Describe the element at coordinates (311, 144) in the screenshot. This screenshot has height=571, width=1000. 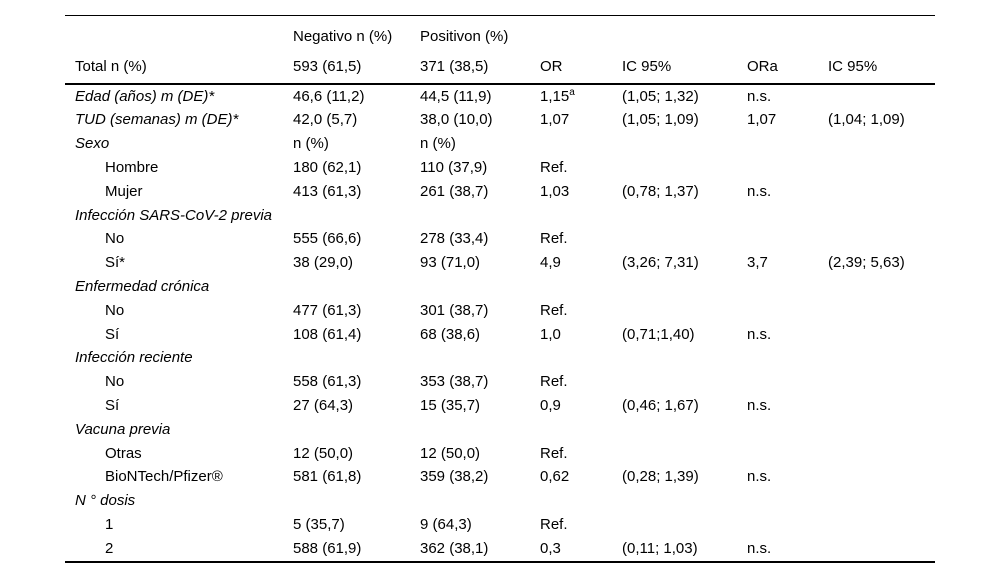
I see `cell-negativo: n (%)` at that location.